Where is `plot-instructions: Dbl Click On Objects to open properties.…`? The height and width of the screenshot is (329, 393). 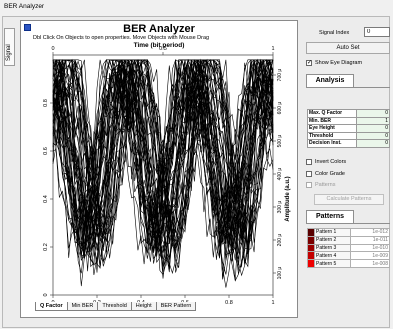 plot-instructions: Dbl Click On Objects to open properties.… is located at coordinates (121, 38).